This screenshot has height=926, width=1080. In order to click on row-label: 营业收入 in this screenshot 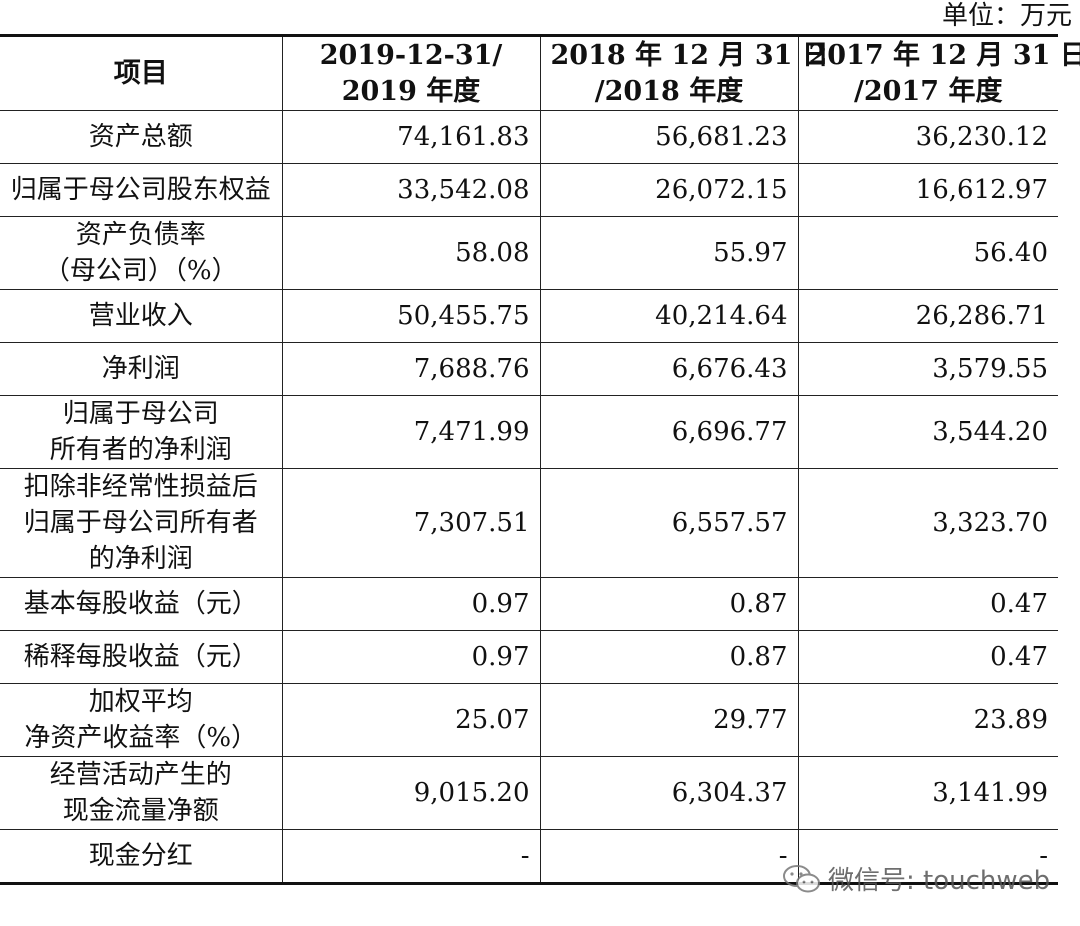, I will do `click(141, 316)`.